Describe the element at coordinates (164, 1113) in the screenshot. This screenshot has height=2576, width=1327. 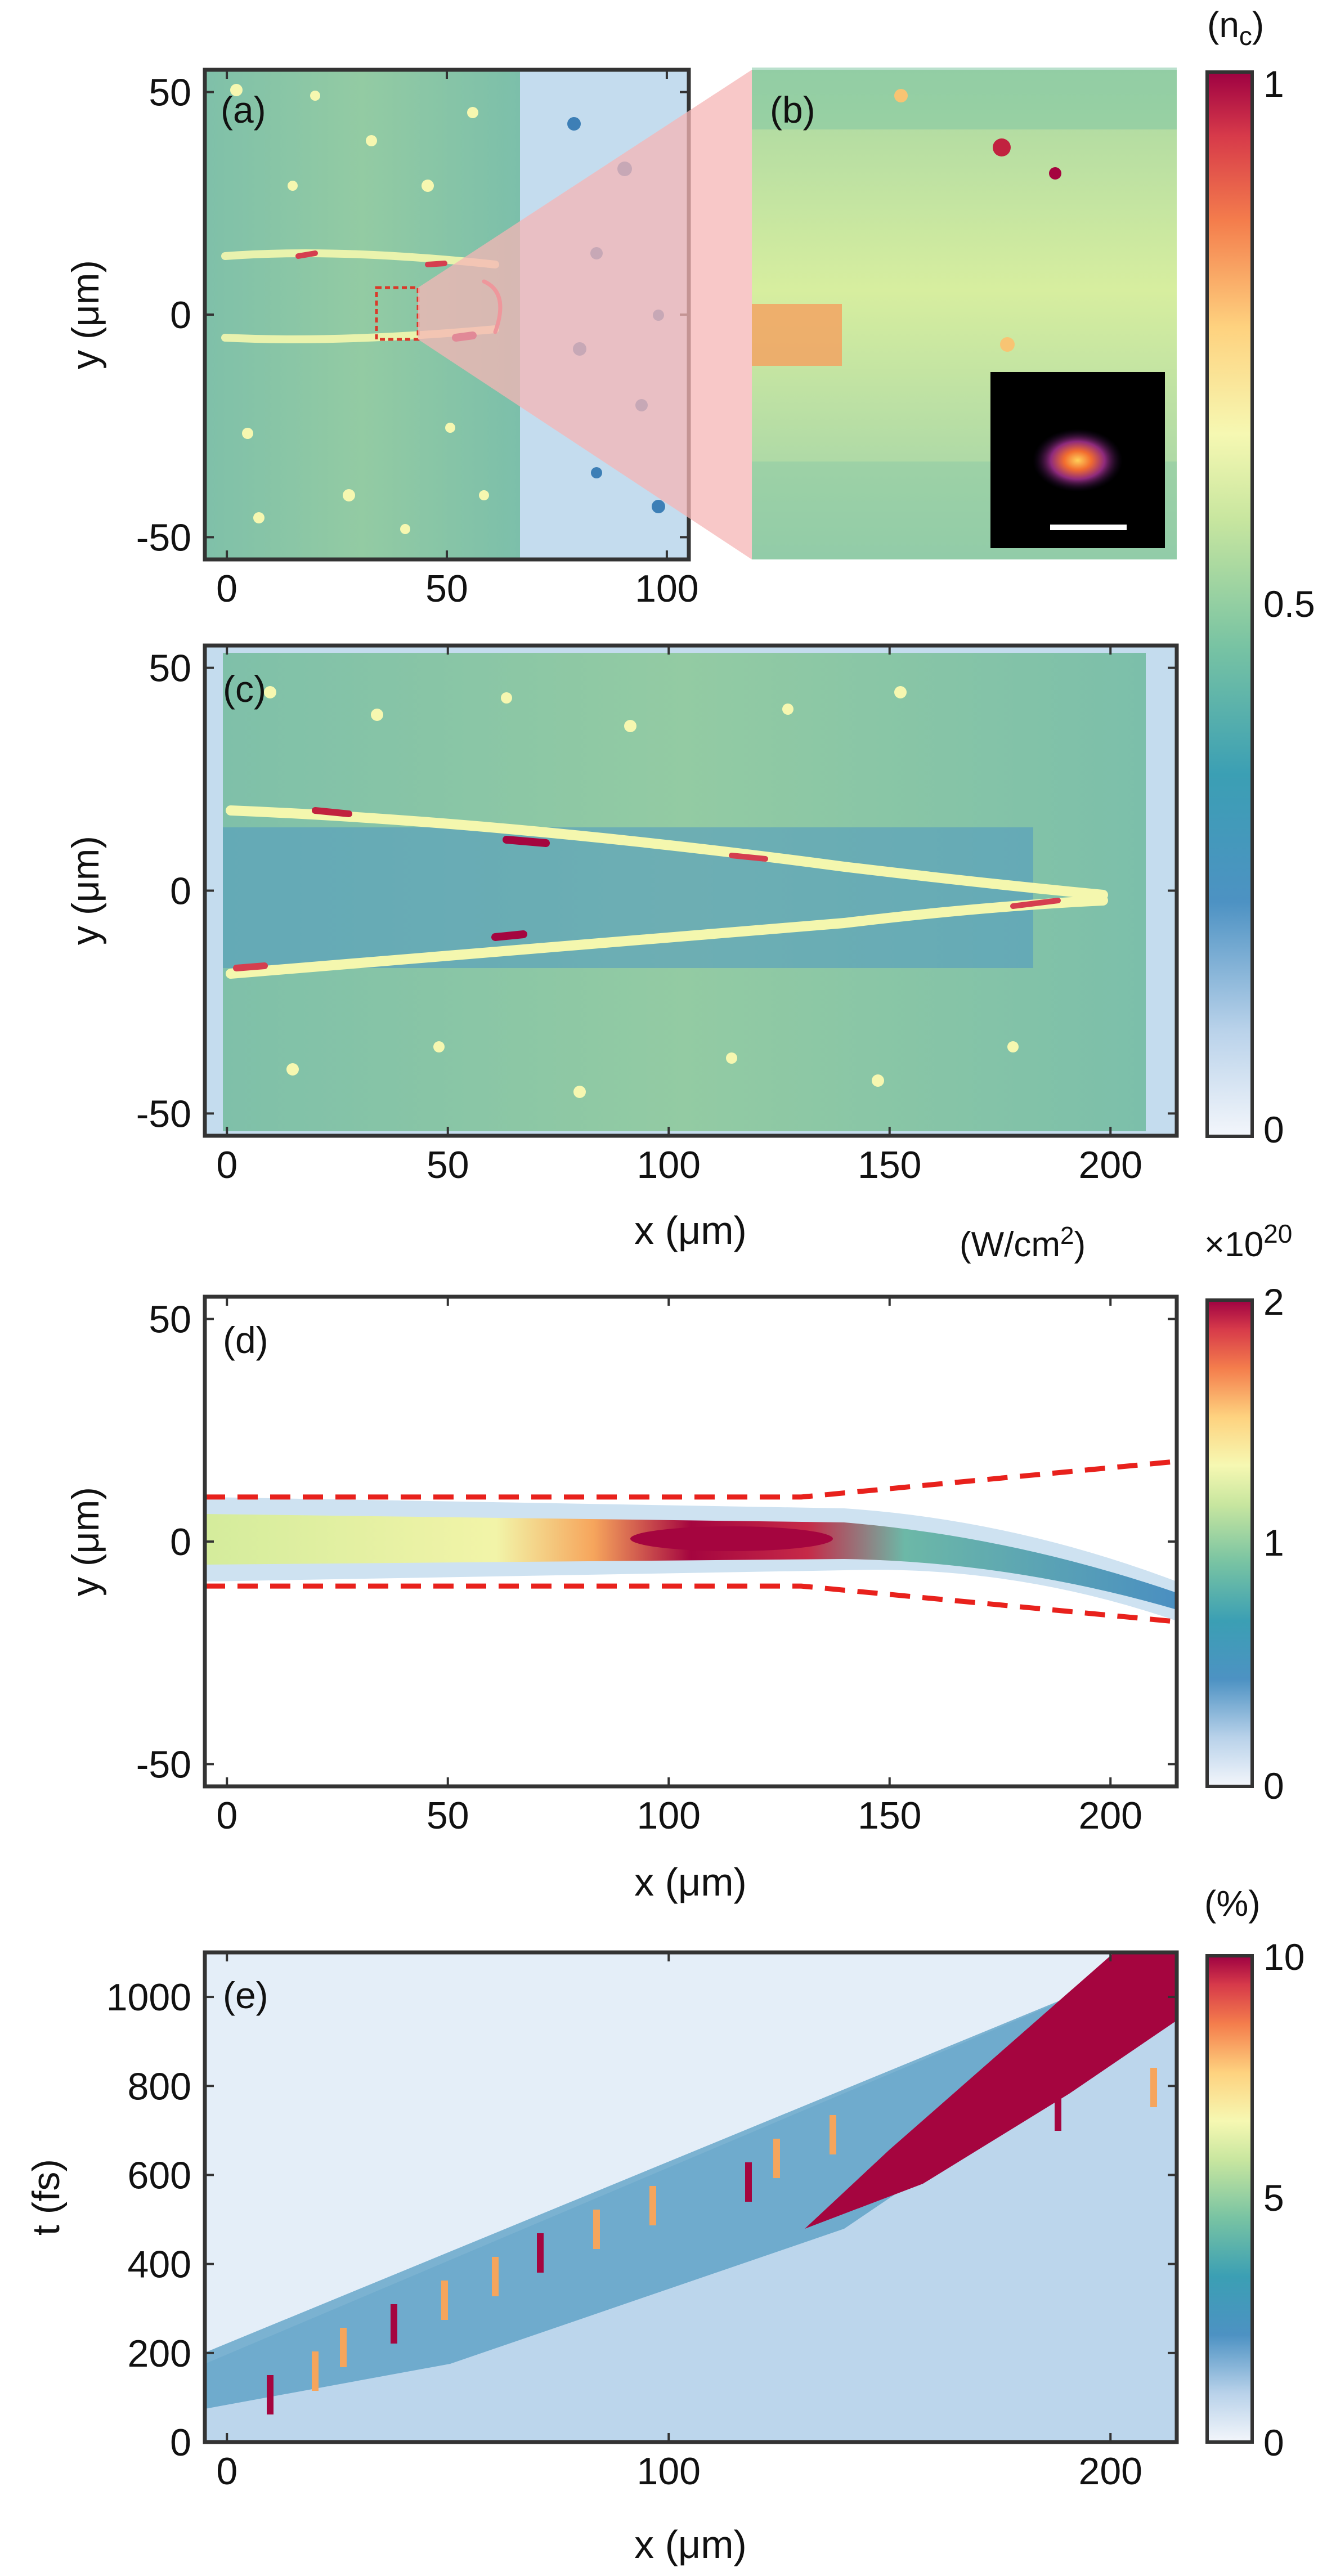
I see `panel-c-ytick-label: -50` at that location.